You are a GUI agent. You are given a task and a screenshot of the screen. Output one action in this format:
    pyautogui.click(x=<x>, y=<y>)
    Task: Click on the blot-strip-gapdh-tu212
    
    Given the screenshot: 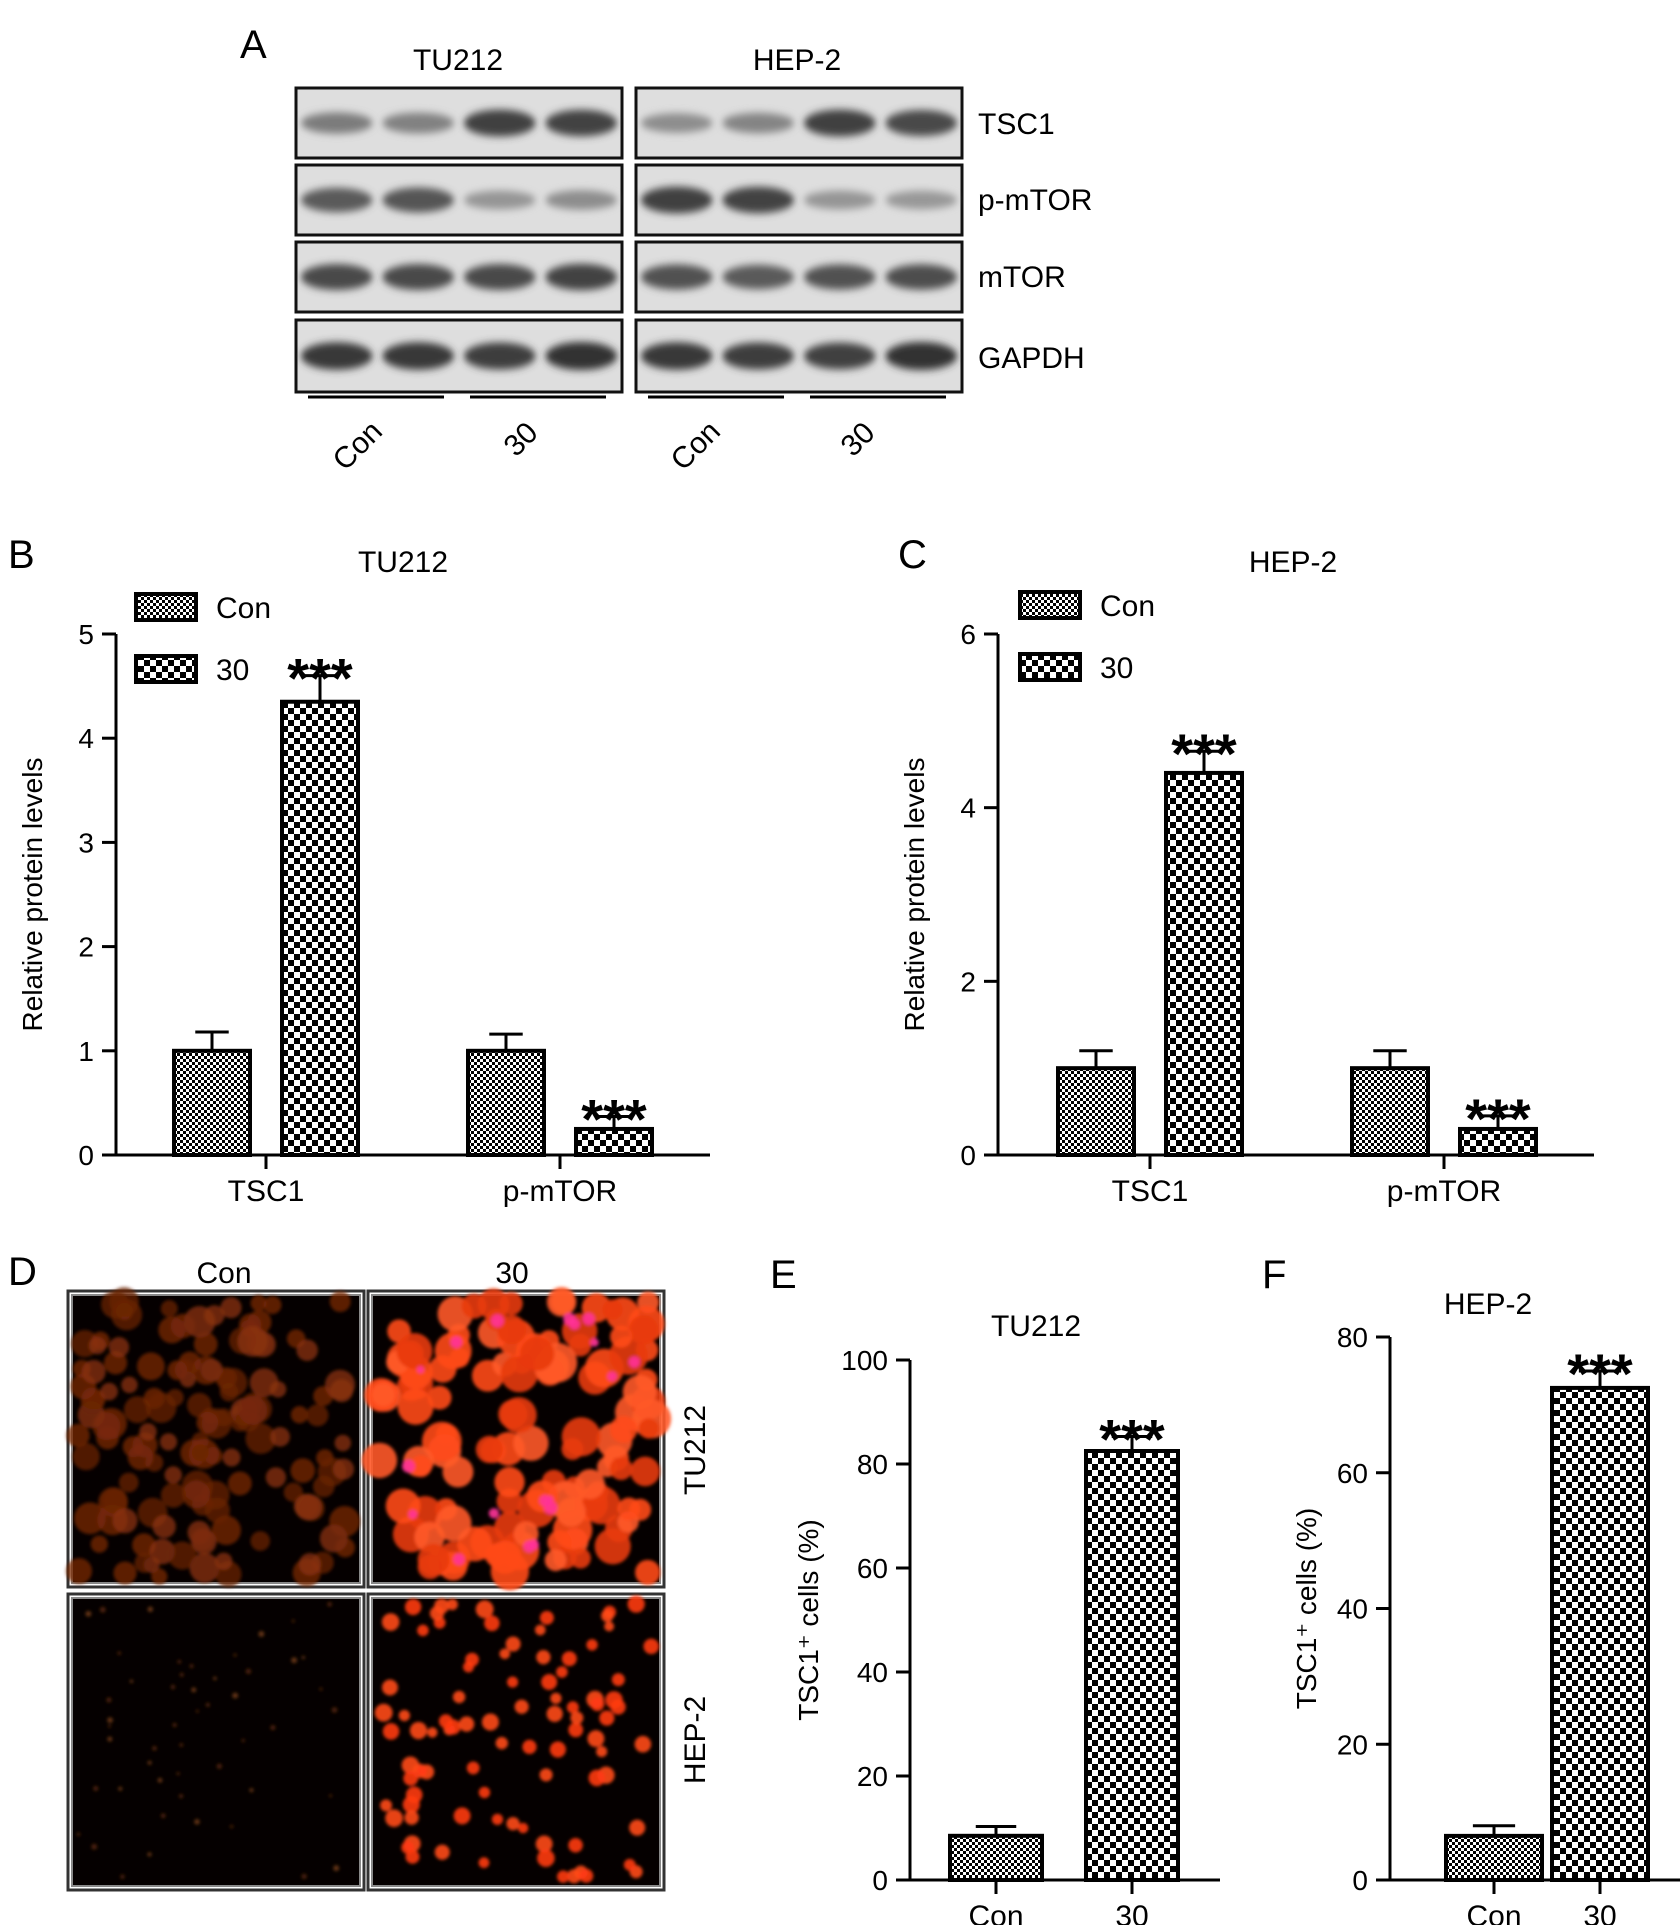 What is the action you would take?
    pyautogui.click(x=459, y=356)
    